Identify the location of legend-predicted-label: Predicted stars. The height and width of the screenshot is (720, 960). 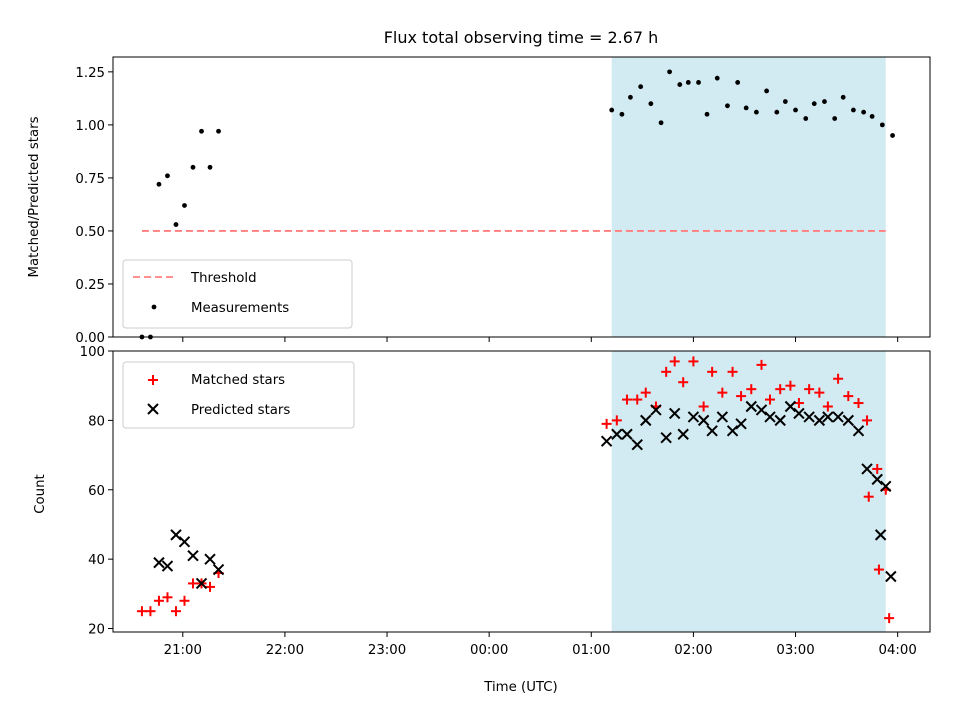
(240, 410).